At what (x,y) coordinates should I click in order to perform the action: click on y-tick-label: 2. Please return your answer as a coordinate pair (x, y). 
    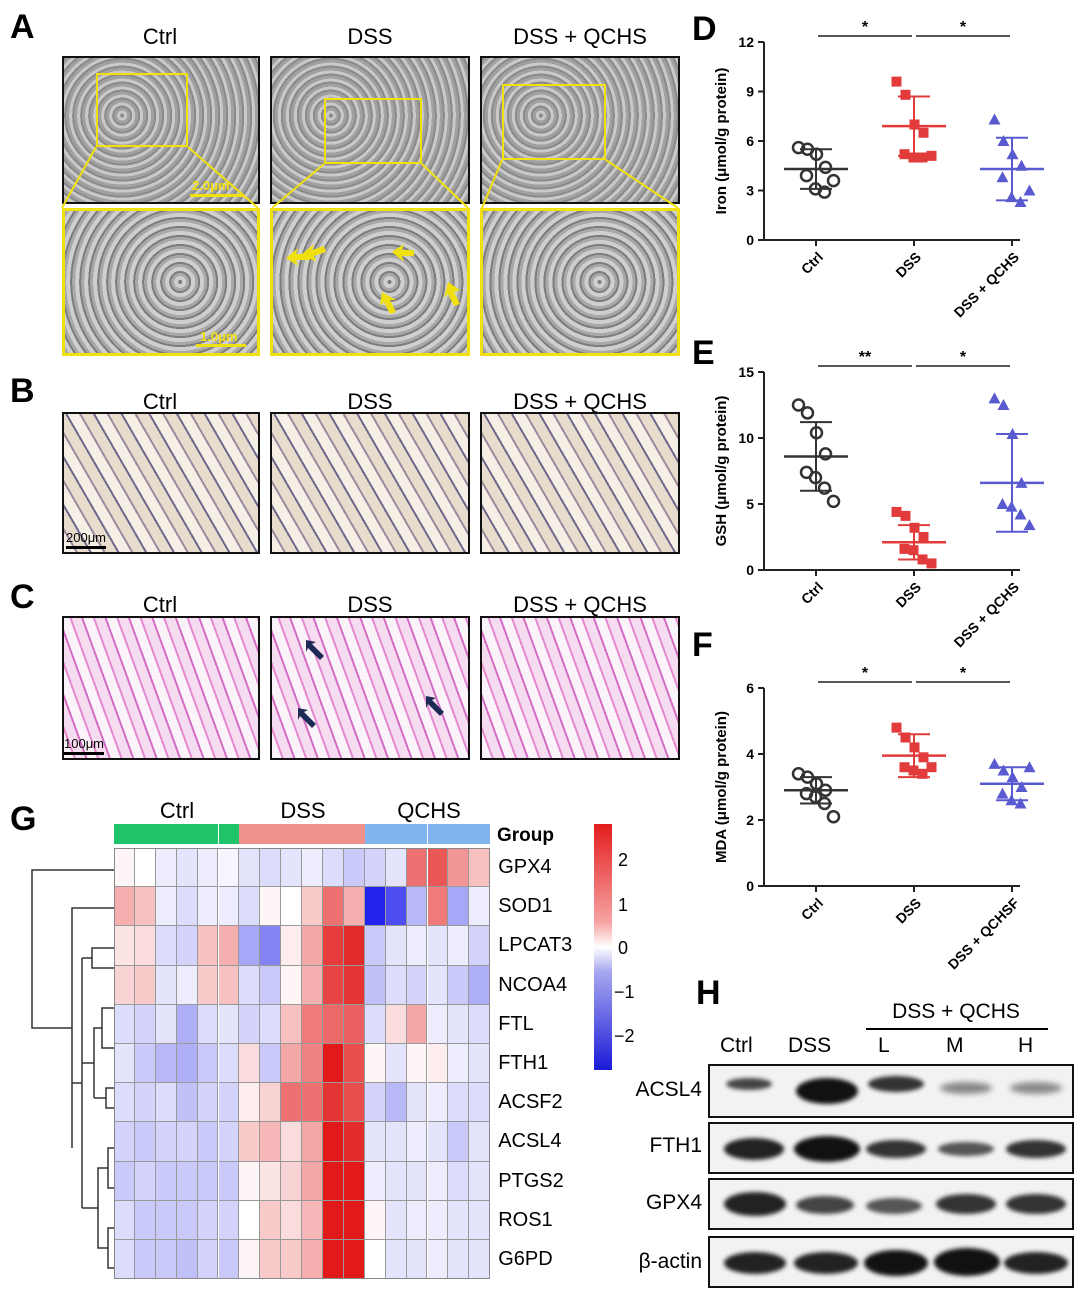
    Looking at the image, I should click on (750, 820).